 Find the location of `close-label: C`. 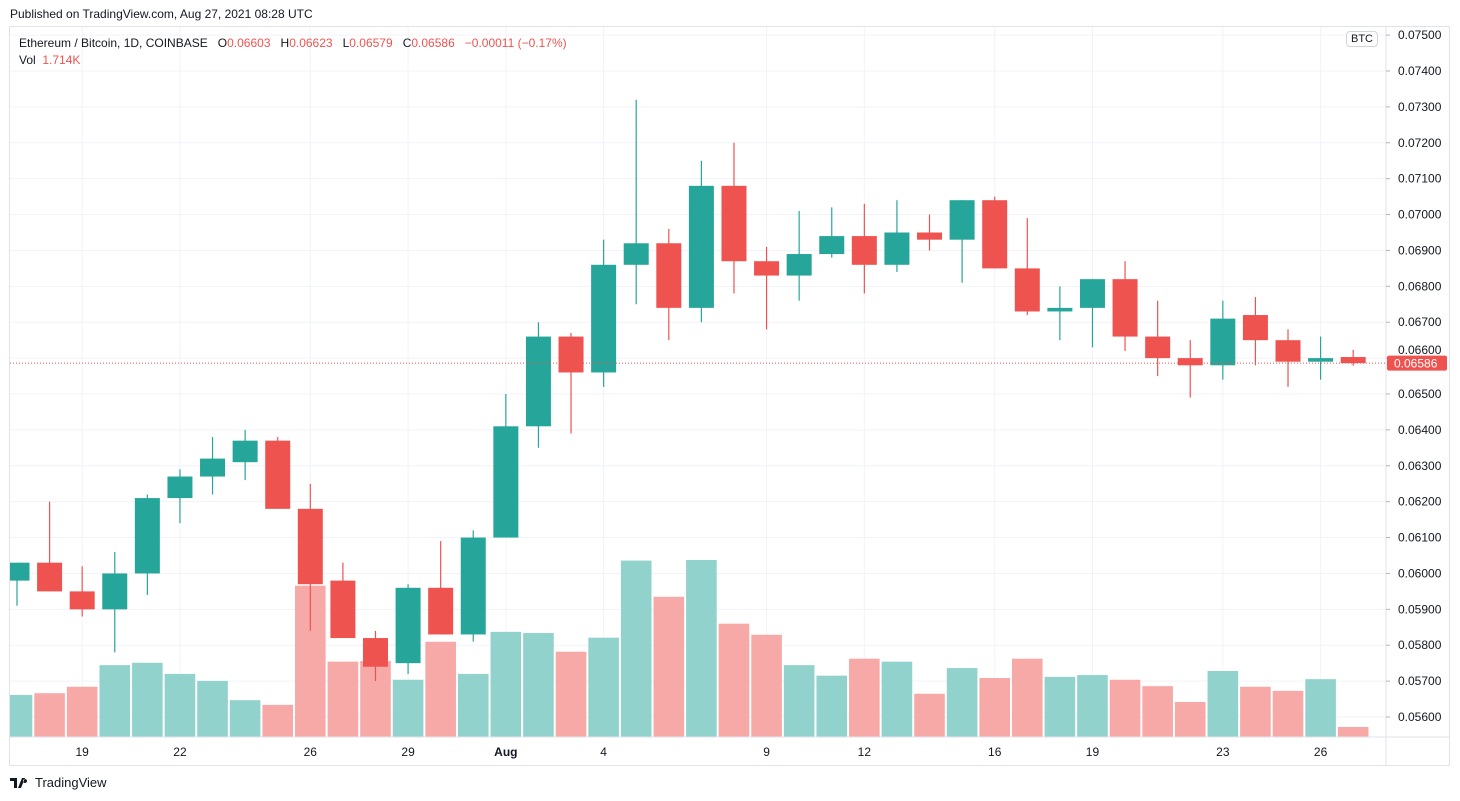

close-label: C is located at coordinates (407, 43).